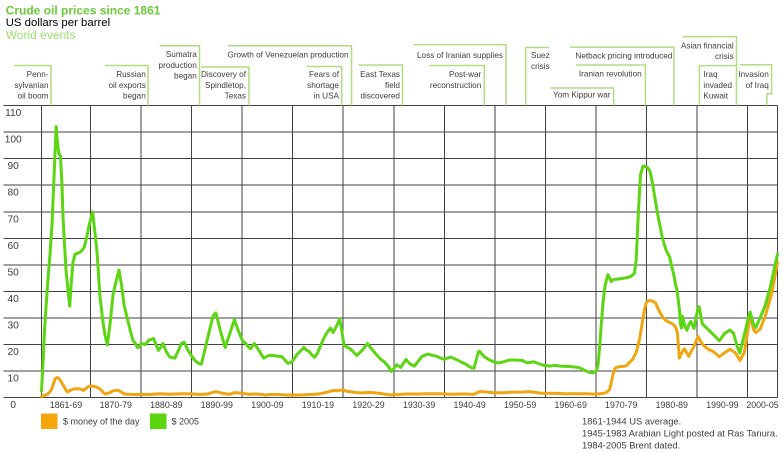 This screenshot has width=783, height=453. I want to click on svg-text: 20, so click(14, 352).